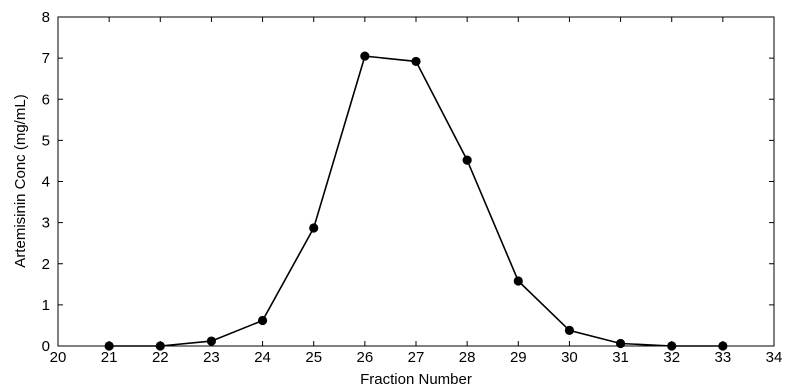  I want to click on x-tick-label: 20, so click(58, 357).